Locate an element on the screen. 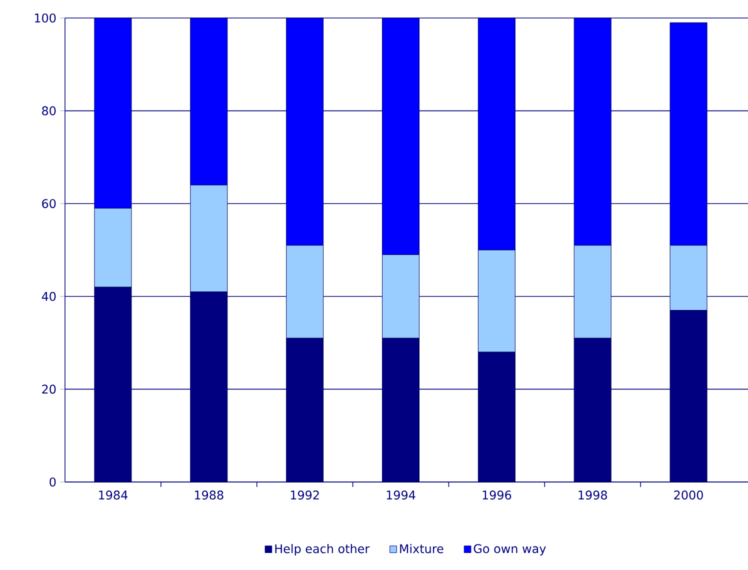 The width and height of the screenshot is (748, 570). y-tick-label: 60 is located at coordinates (49, 203).